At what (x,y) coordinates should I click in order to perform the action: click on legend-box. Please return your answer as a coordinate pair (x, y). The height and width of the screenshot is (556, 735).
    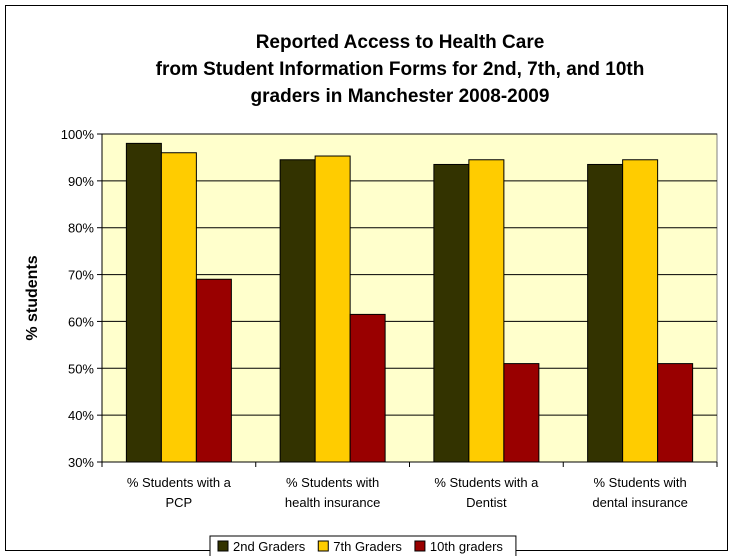
    Looking at the image, I should click on (363, 545).